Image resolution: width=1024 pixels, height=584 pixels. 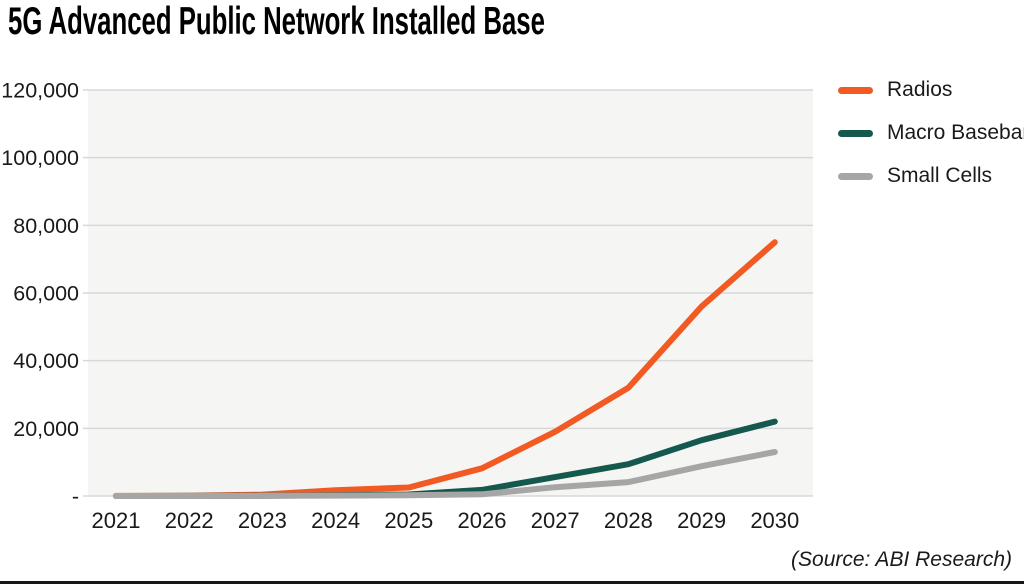 I want to click on y-axis-tick-label: 100,000, so click(x=40, y=158).